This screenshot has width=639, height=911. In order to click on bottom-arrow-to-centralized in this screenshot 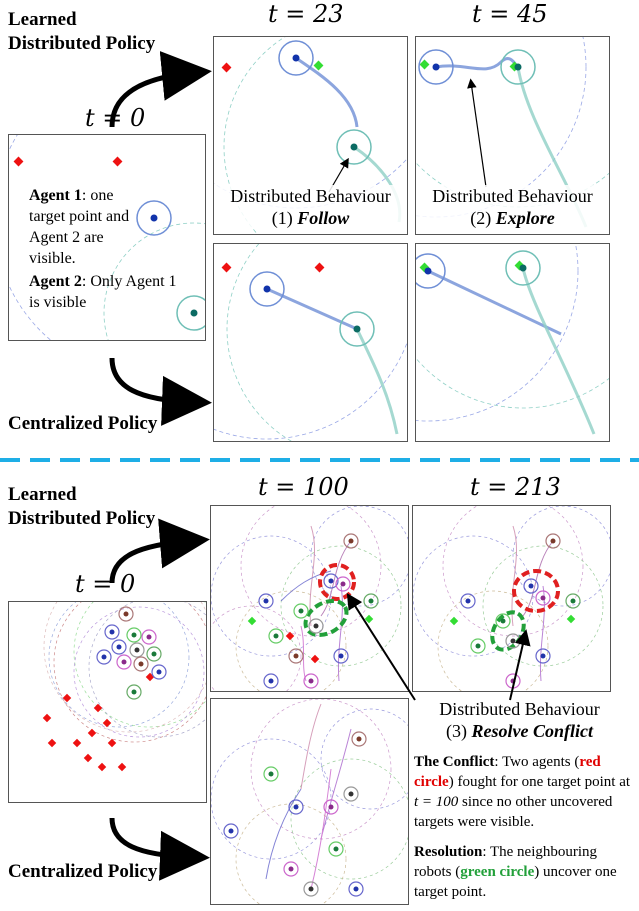, I will do `click(159, 849)`.